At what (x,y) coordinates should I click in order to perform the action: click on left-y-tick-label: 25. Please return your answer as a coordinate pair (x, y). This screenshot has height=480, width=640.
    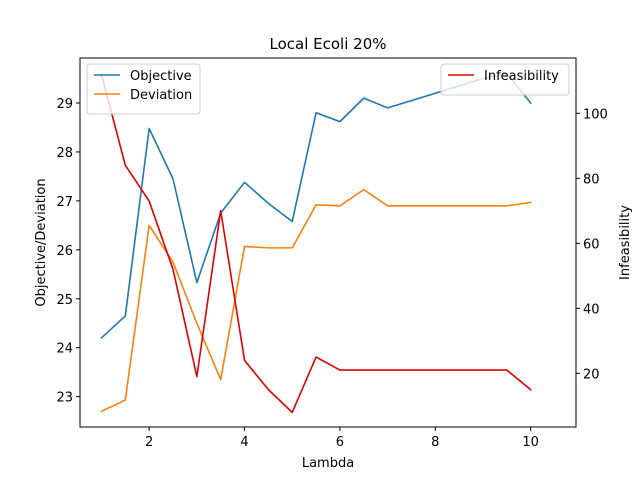
    Looking at the image, I should click on (64, 300).